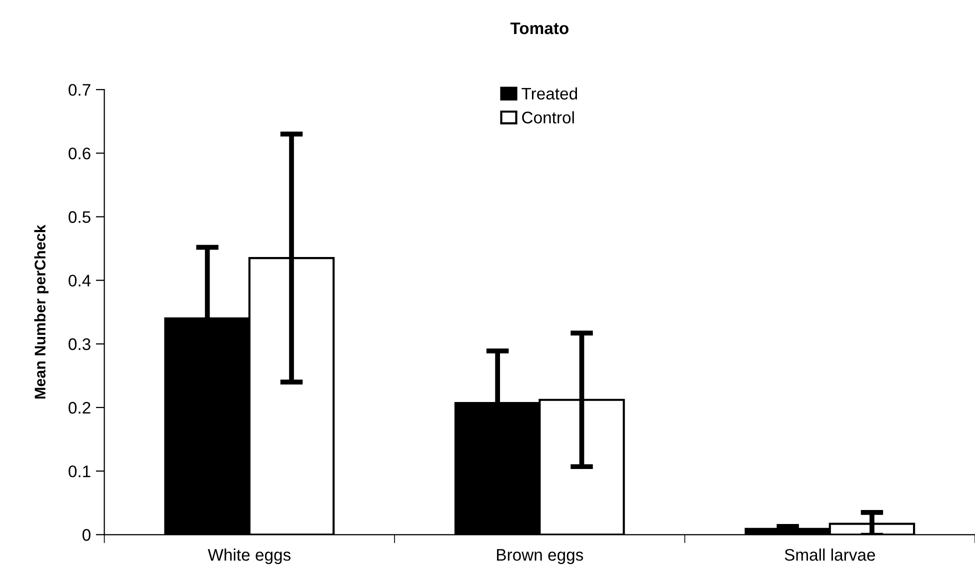 The width and height of the screenshot is (975, 578). What do you see at coordinates (548, 117) in the screenshot?
I see `legend-label: Control` at bounding box center [548, 117].